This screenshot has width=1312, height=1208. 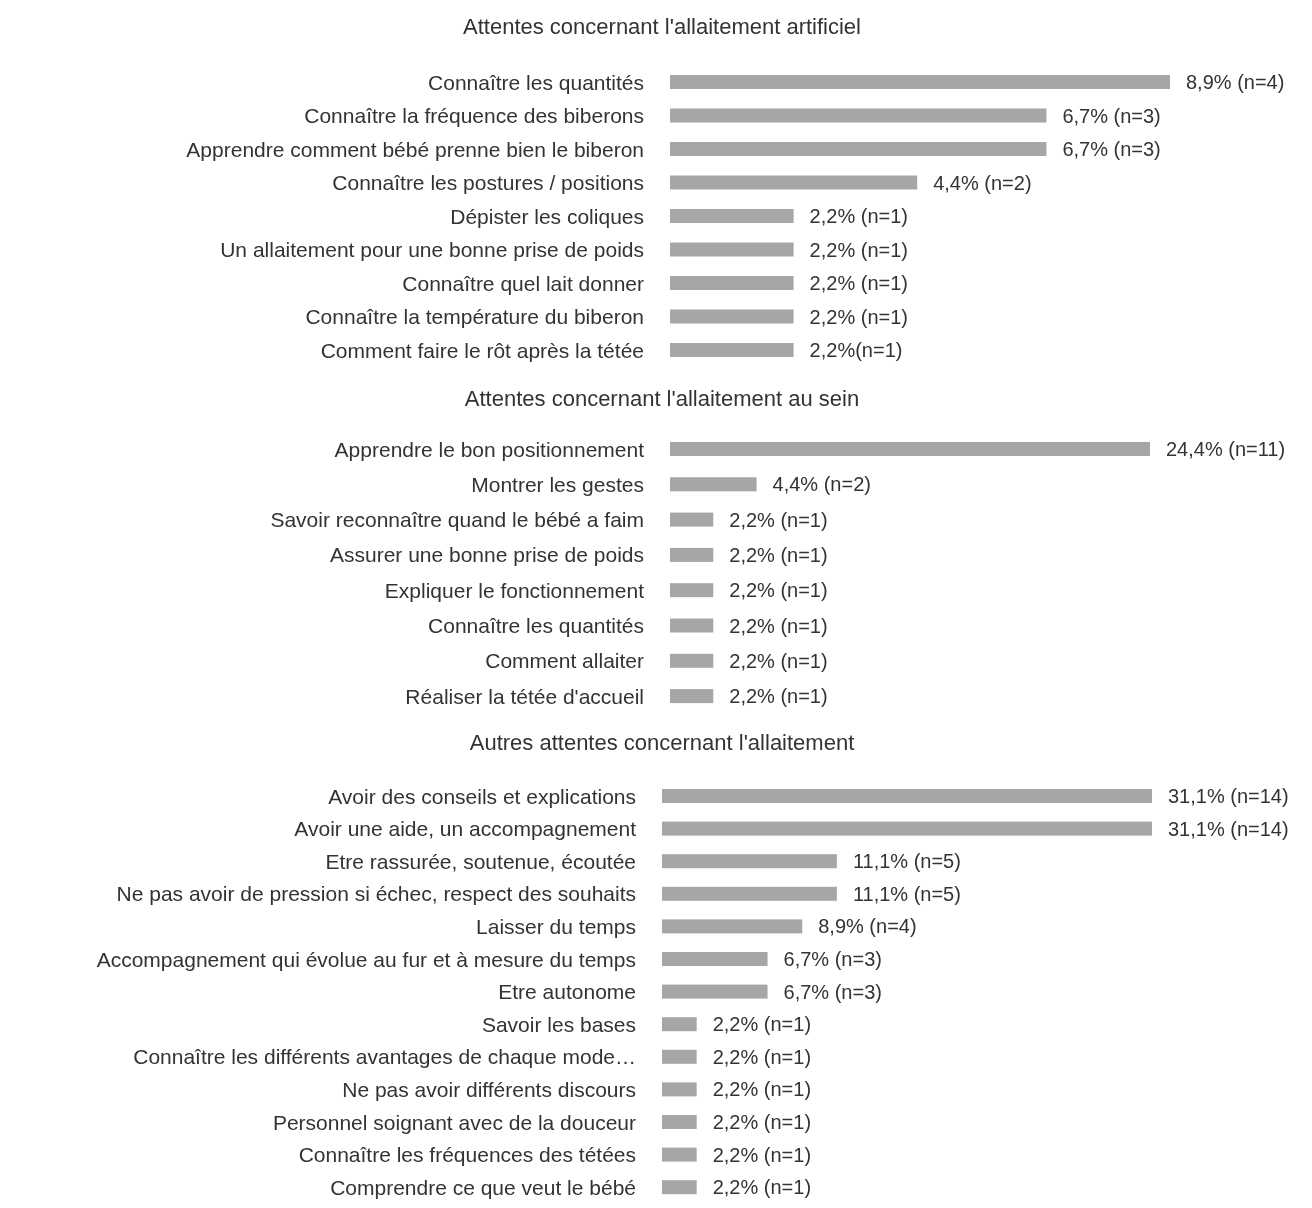 I want to click on y-tick-label: Comprendre ce que veut le bébé, so click(x=483, y=1187).